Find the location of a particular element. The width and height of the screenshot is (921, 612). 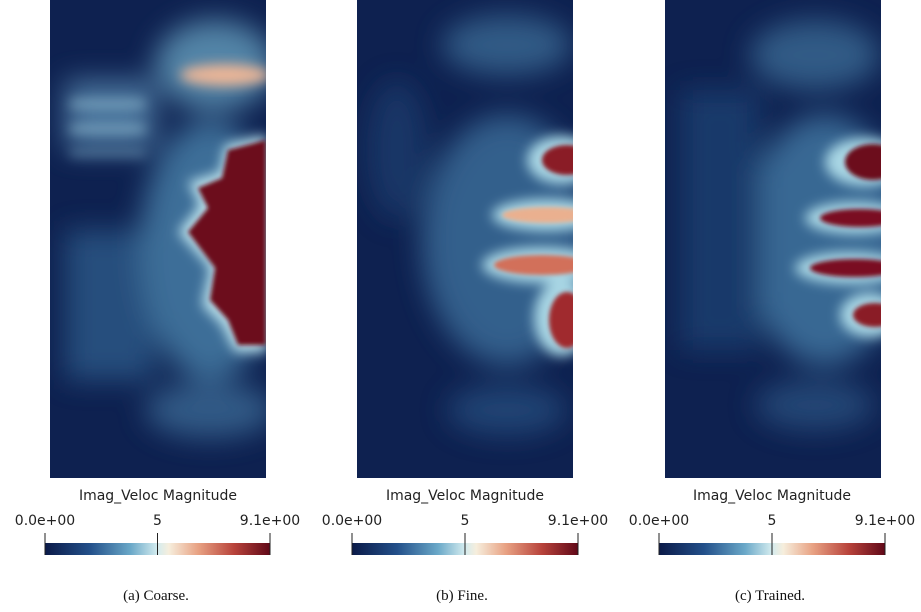

caption: (b) Fine. is located at coordinates (462, 596).